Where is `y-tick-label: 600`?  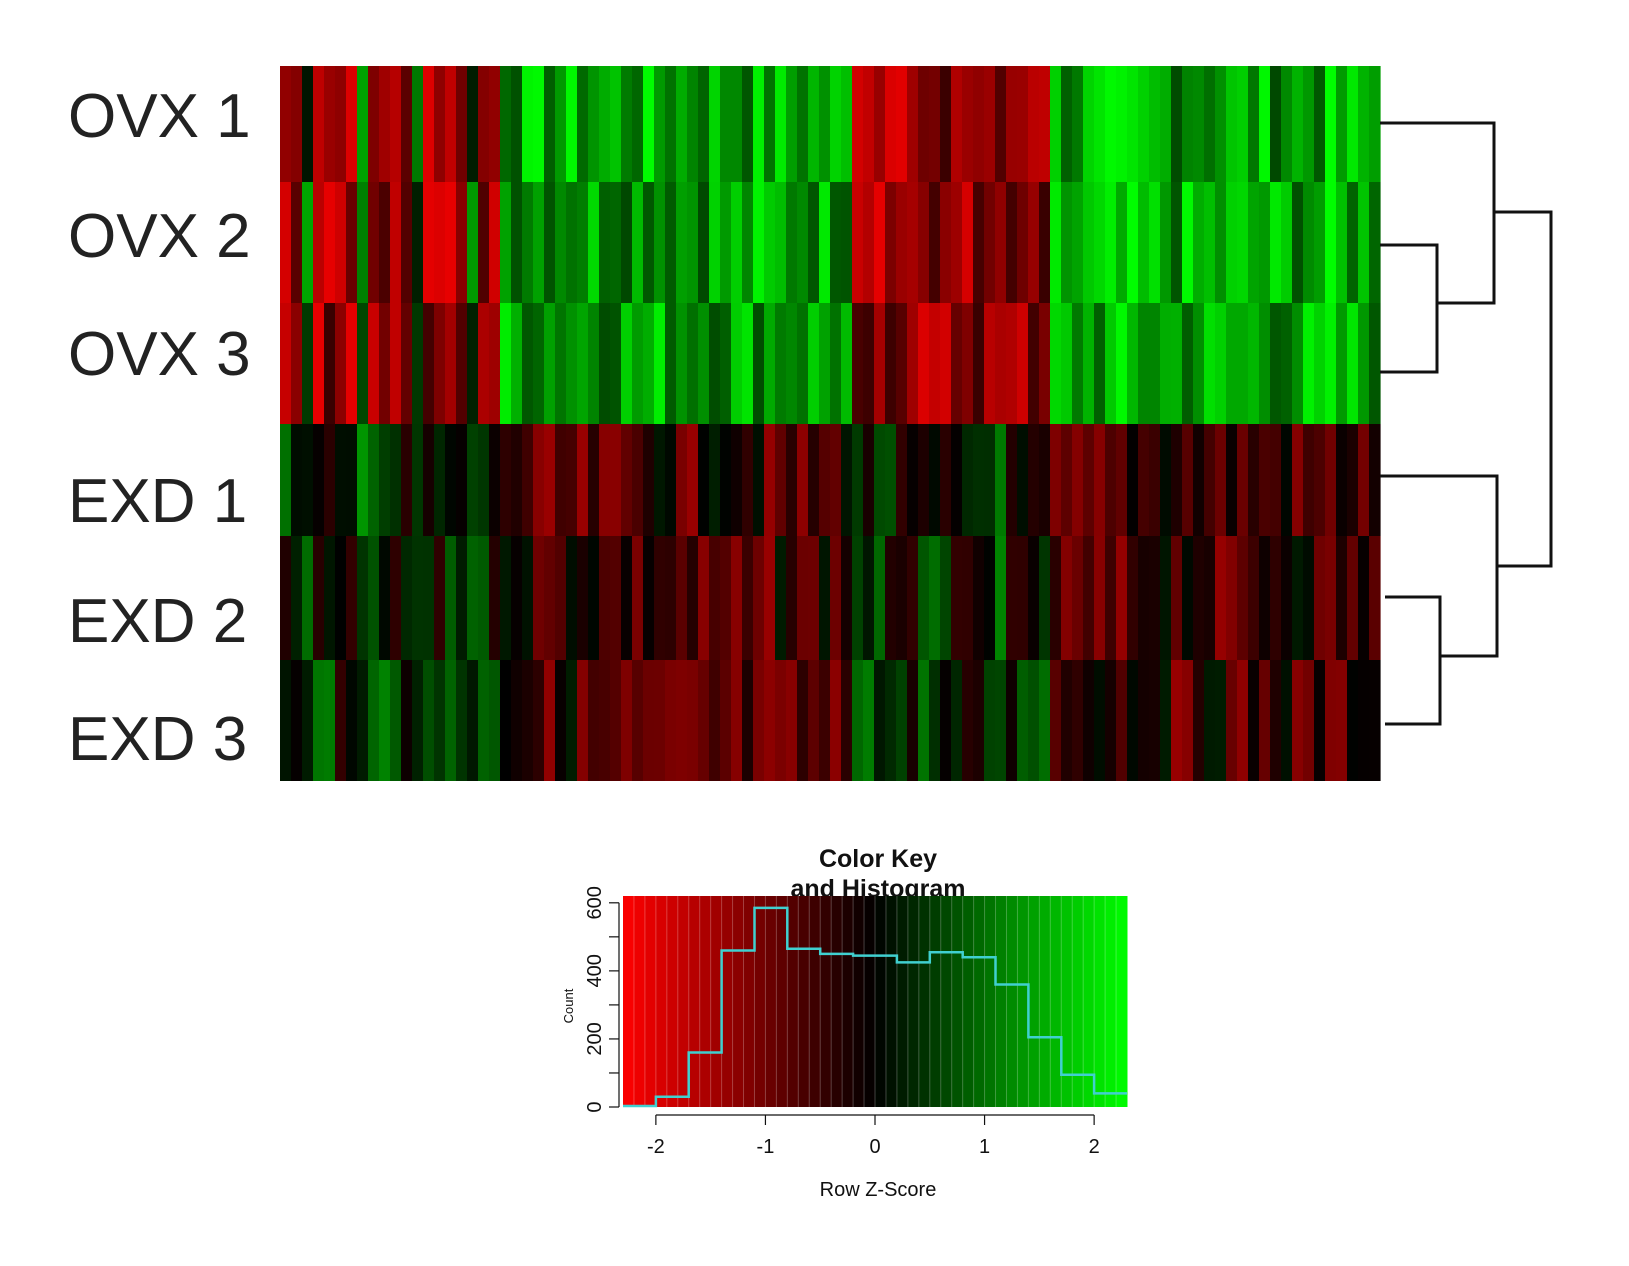 y-tick-label: 600 is located at coordinates (595, 902).